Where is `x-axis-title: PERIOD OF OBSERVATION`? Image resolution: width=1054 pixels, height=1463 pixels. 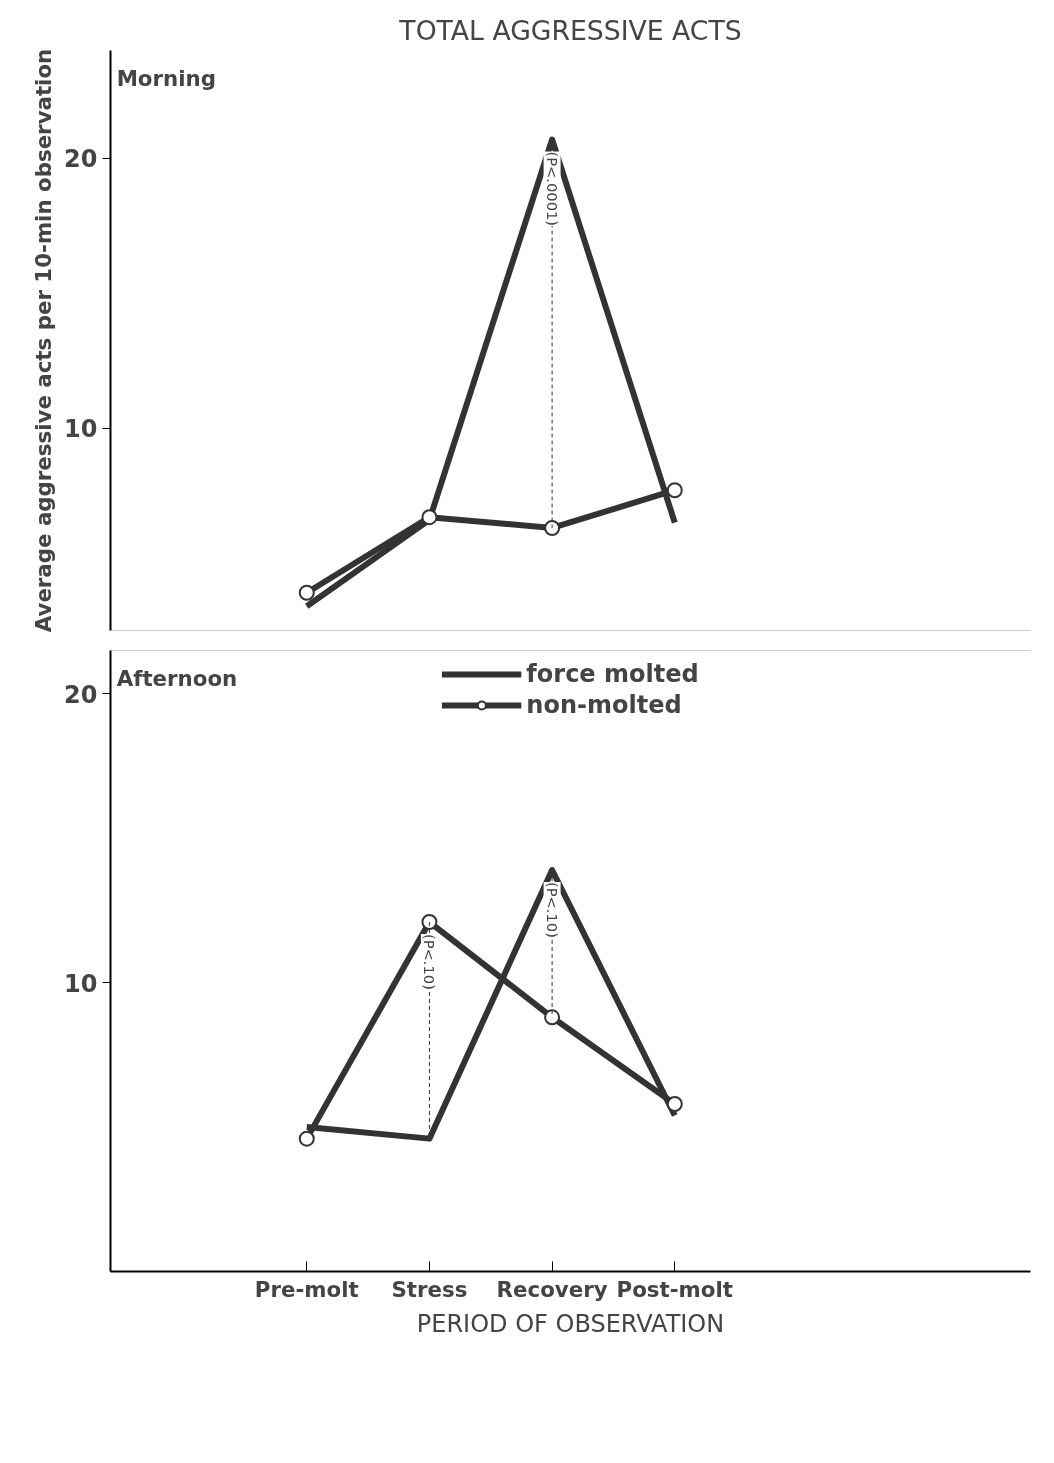 x-axis-title: PERIOD OF OBSERVATION is located at coordinates (570, 1323).